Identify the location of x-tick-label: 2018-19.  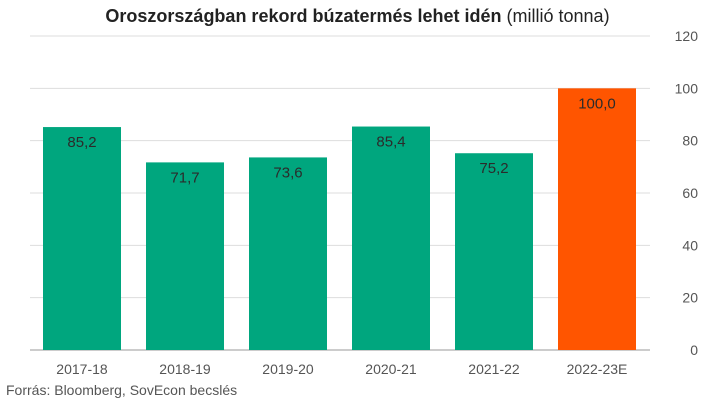
(185, 369).